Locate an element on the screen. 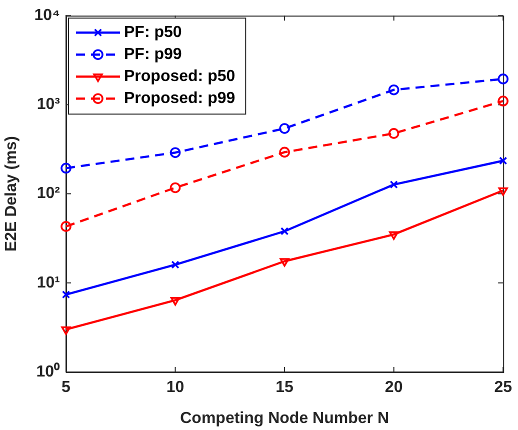  legend-label: Proposed: p50 is located at coordinates (180, 77).